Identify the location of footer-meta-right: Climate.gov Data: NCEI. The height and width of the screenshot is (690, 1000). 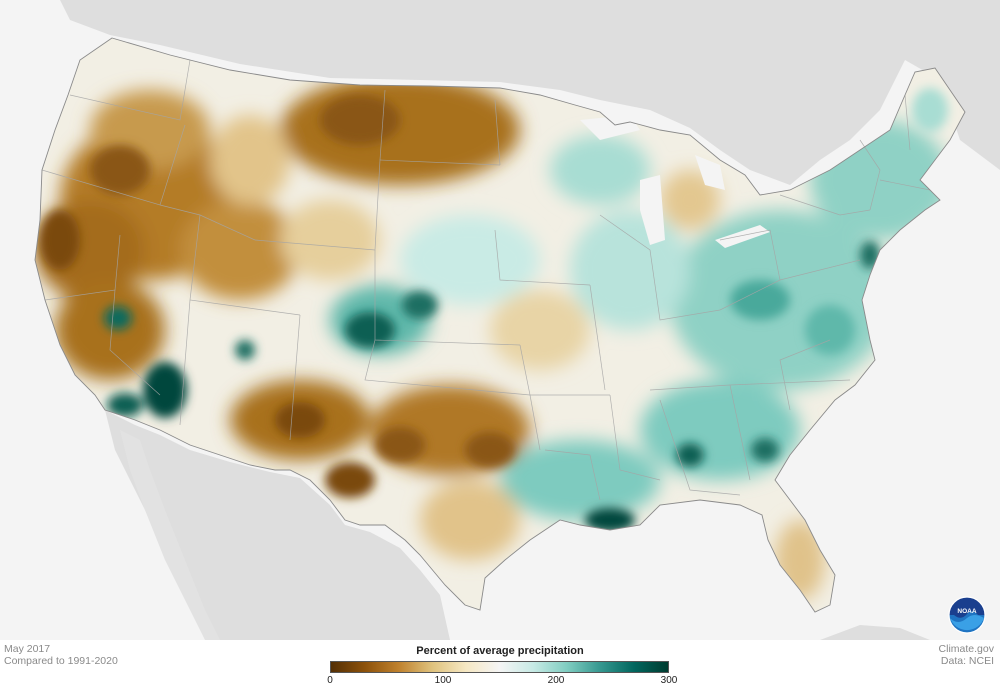
(966, 655).